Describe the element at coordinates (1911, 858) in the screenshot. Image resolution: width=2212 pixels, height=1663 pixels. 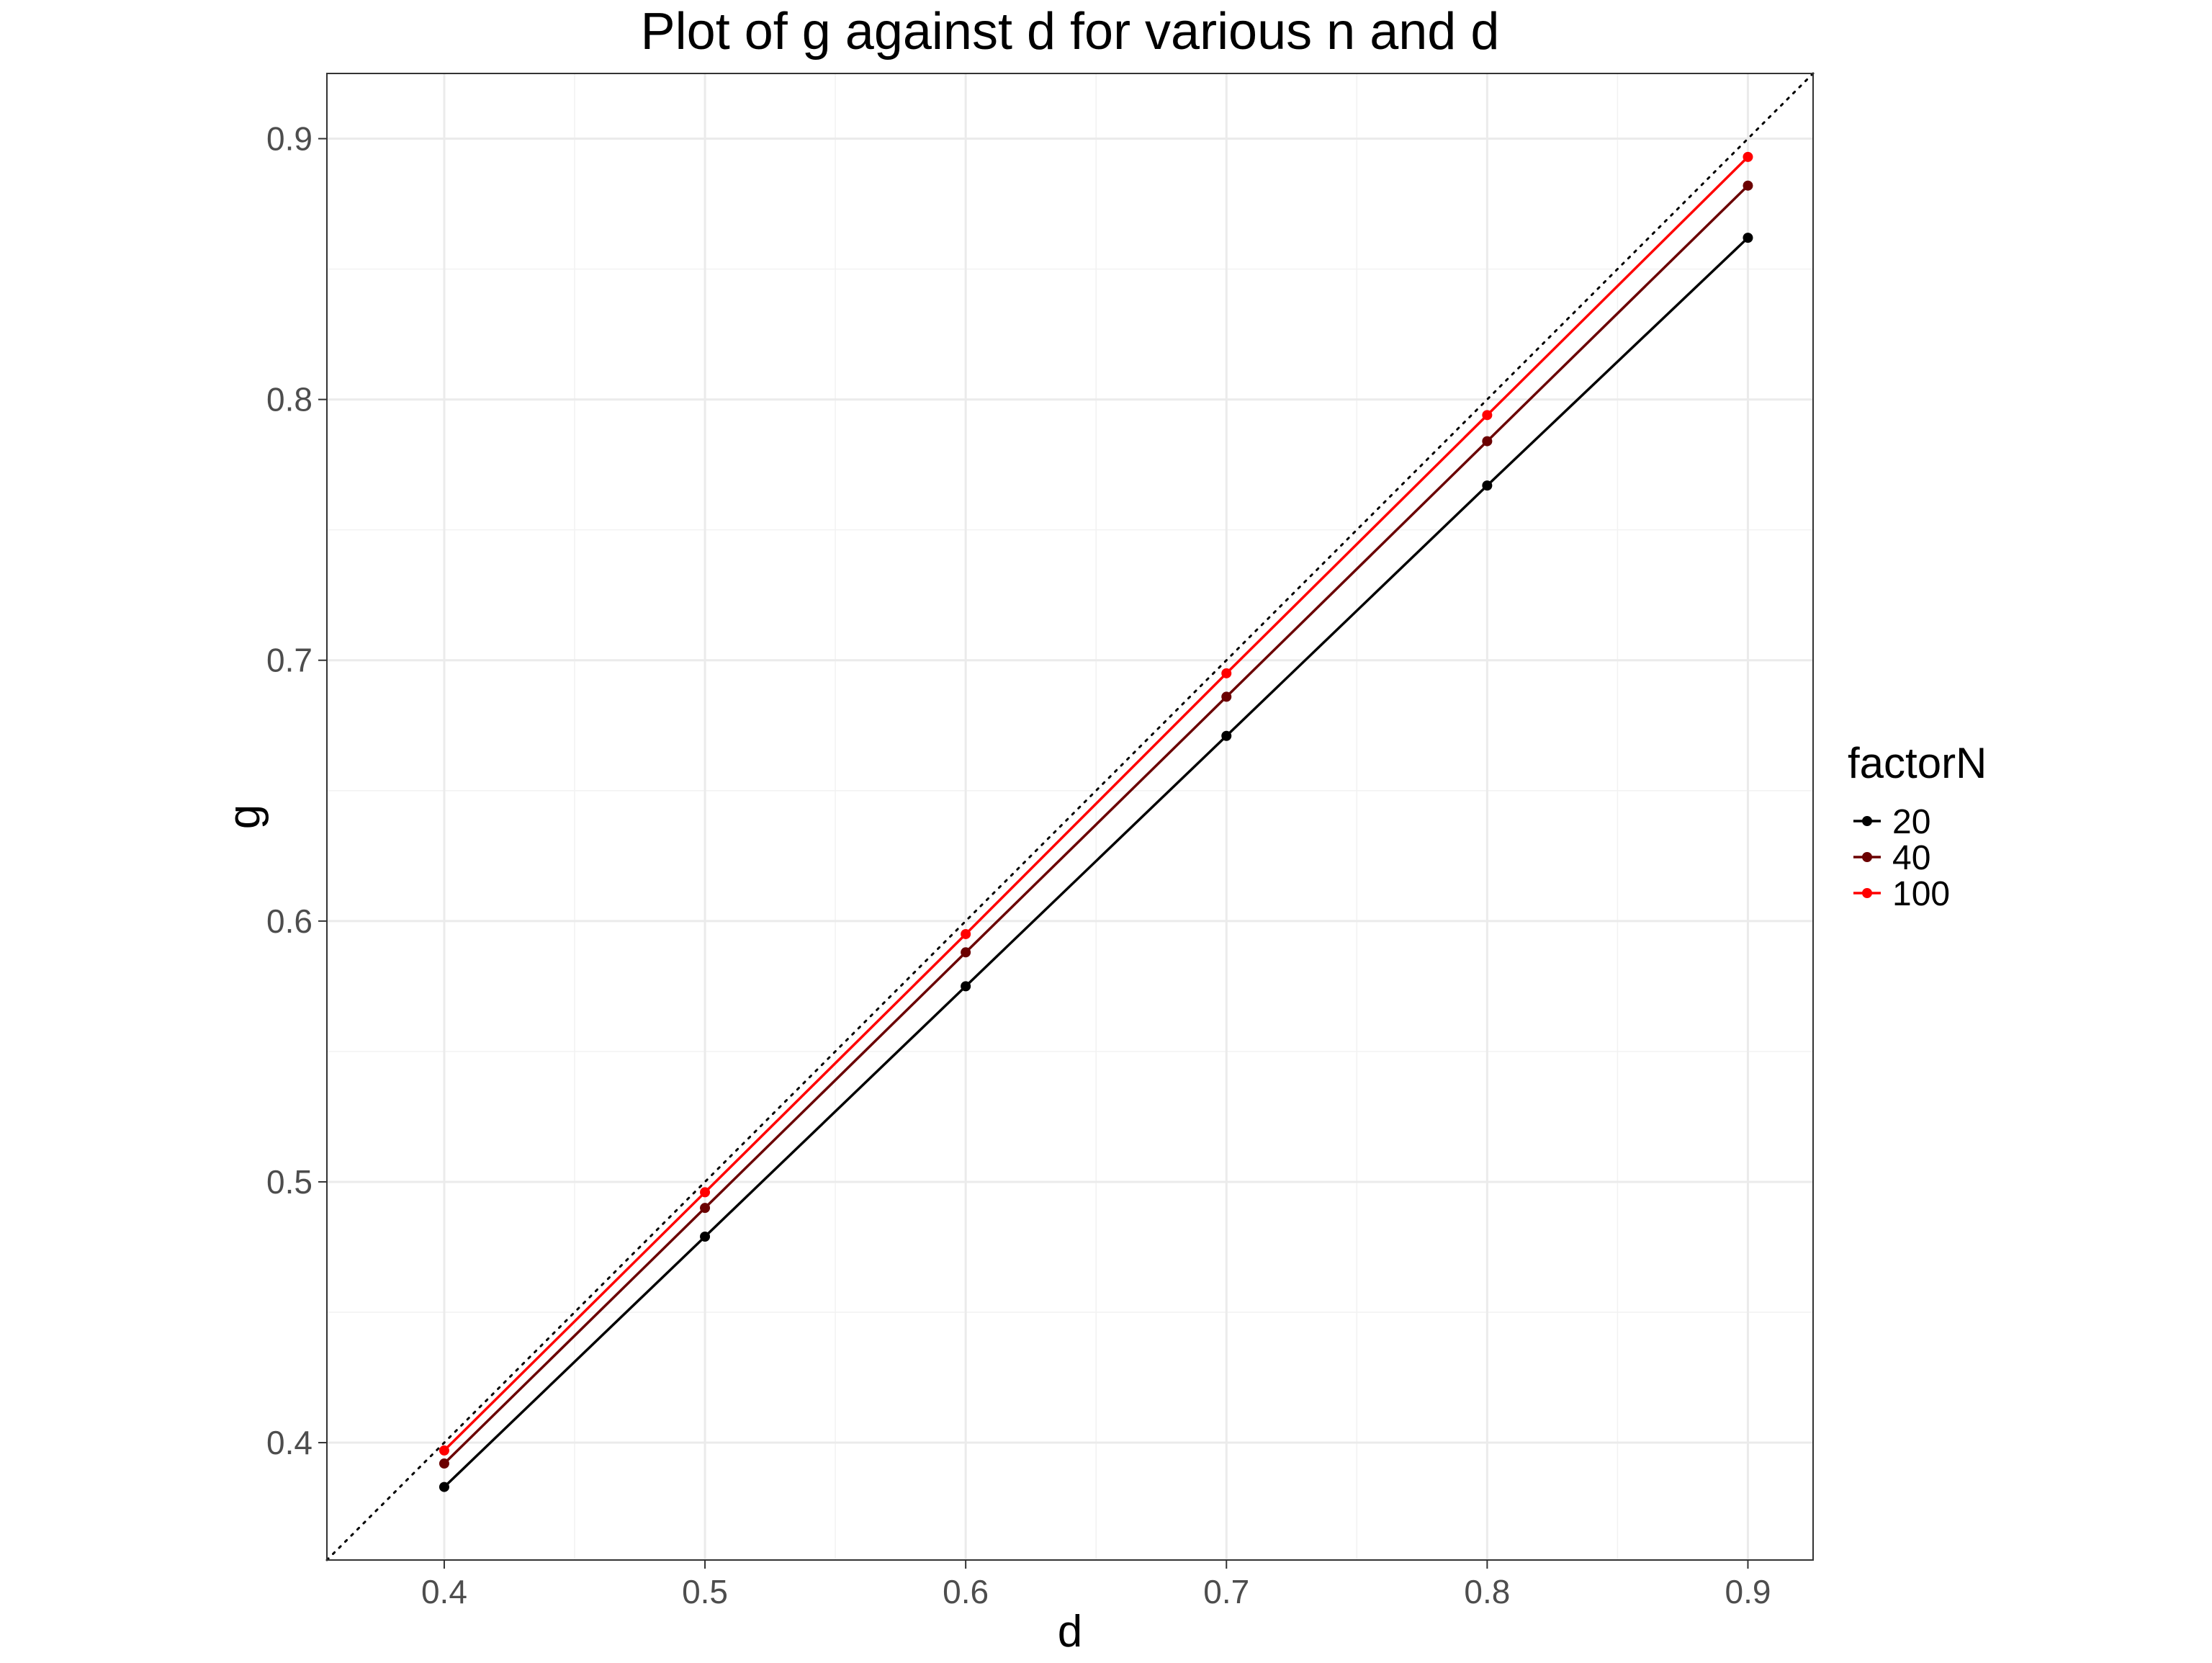
I see `legend-label: 40` at that location.